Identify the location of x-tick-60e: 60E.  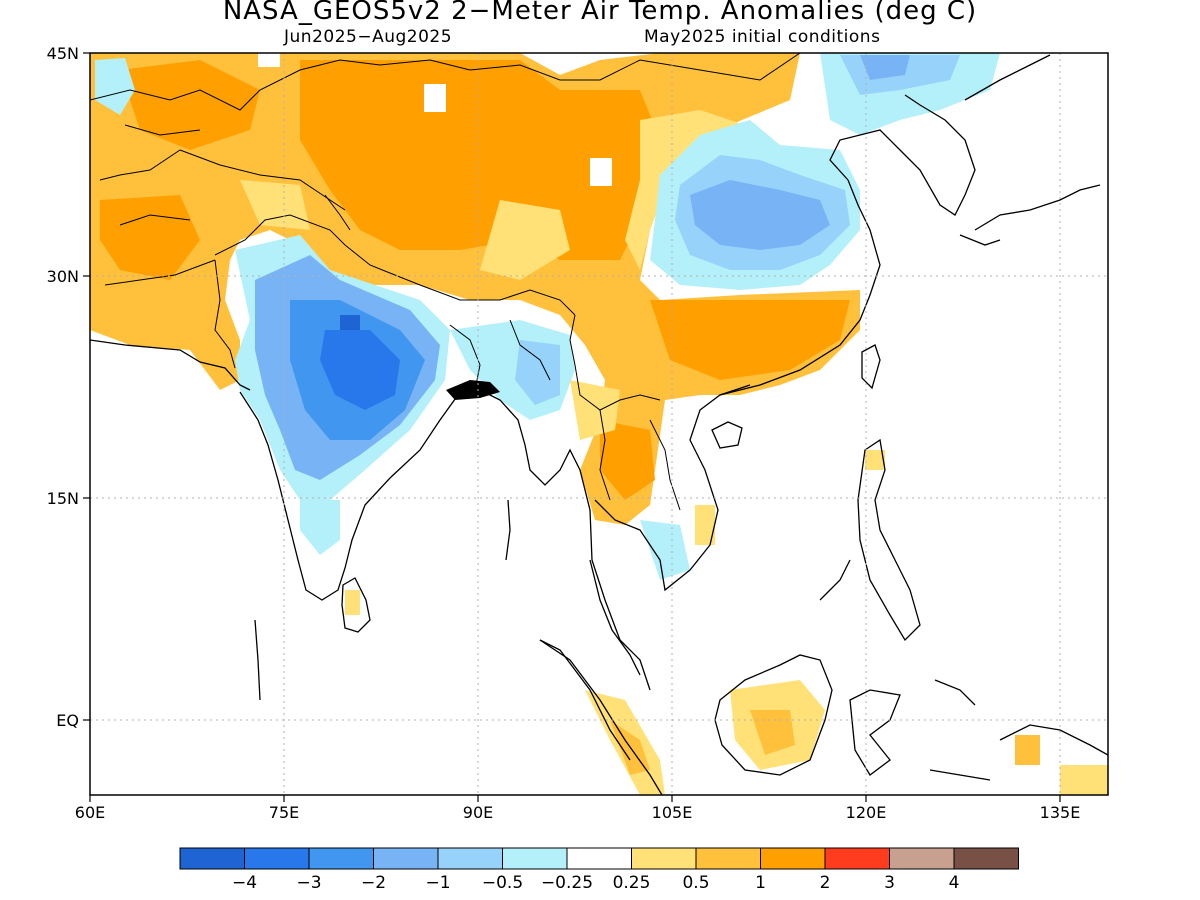
(90, 812).